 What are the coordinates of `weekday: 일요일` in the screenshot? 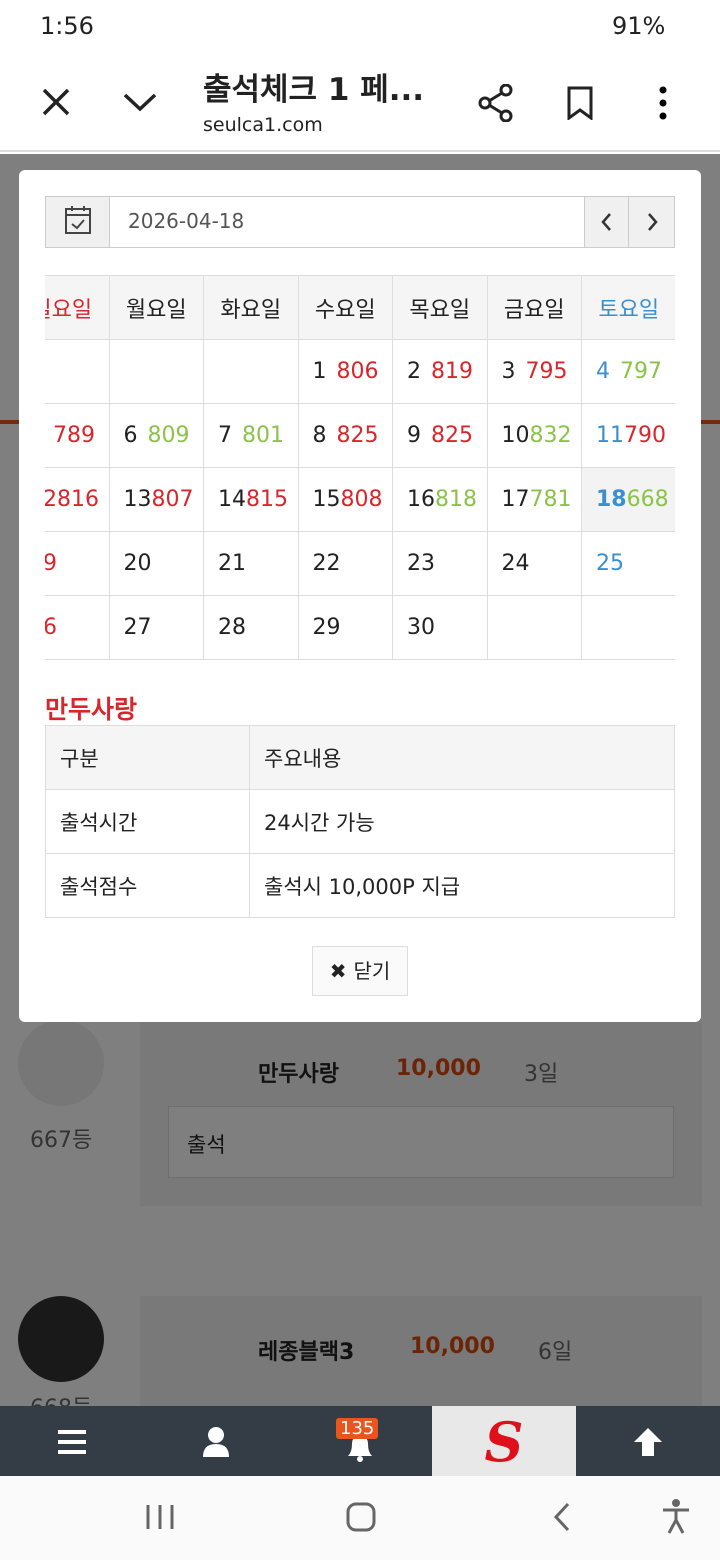 It's located at (77, 307).